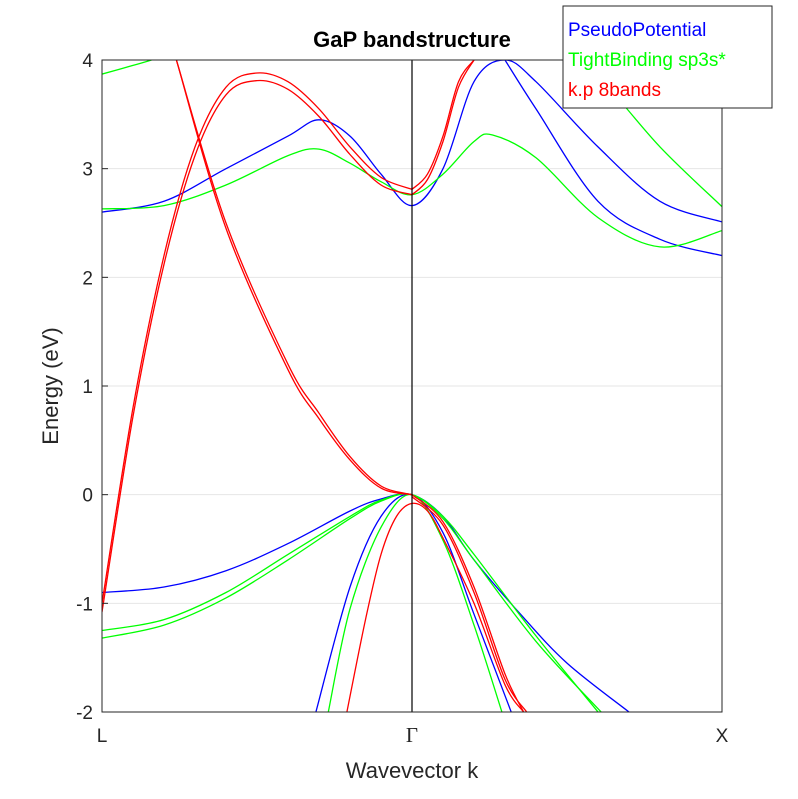  Describe the element at coordinates (412, 39) in the screenshot. I see `chart-title: GaP bandstructure` at that location.